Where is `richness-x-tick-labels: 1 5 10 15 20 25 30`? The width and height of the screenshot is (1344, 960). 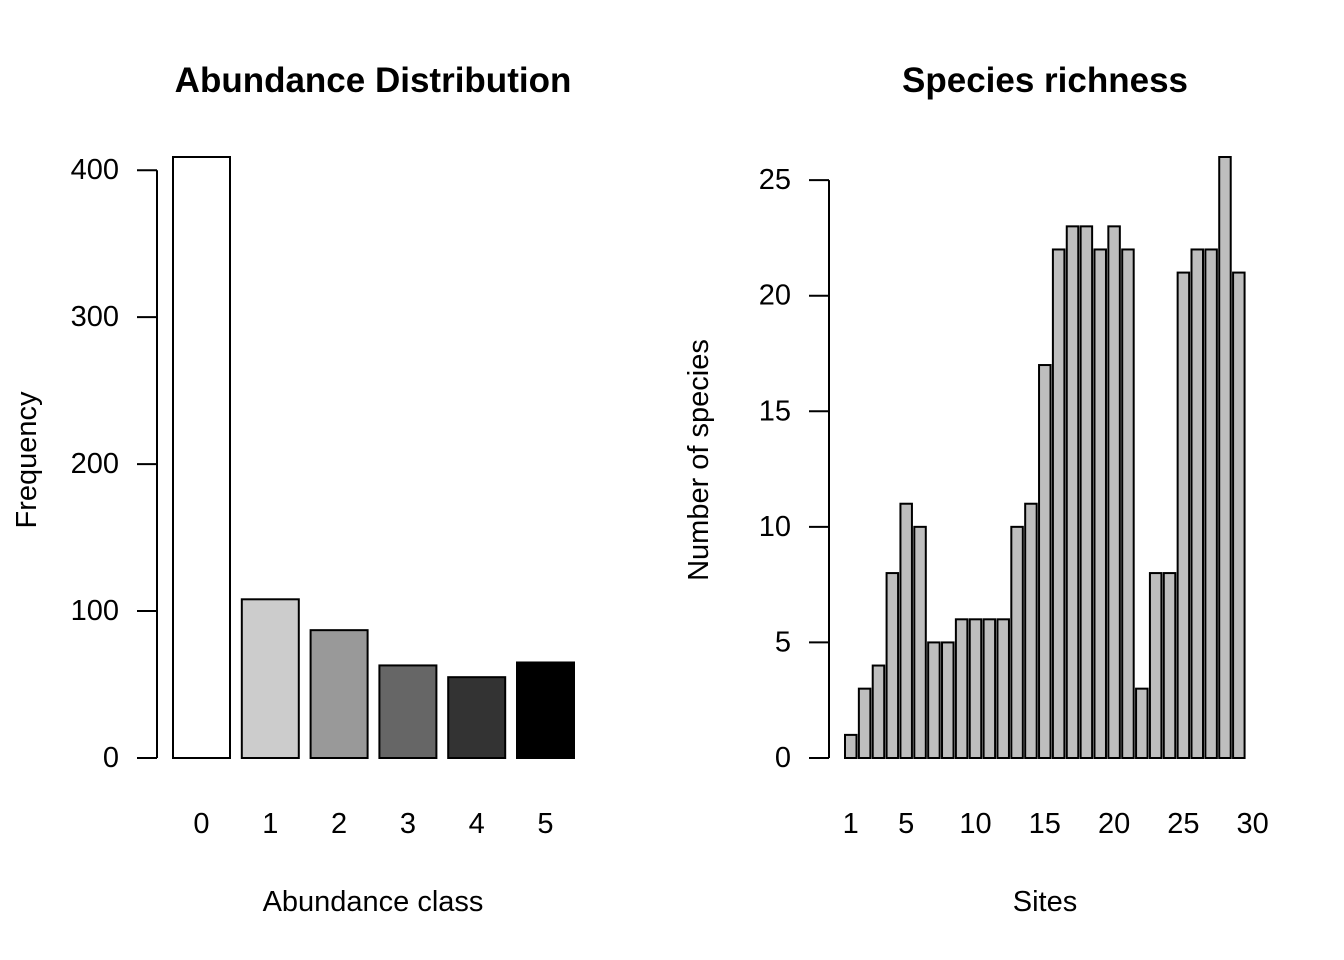
richness-x-tick-labels: 1 5 10 15 20 25 30 is located at coordinates (1056, 824).